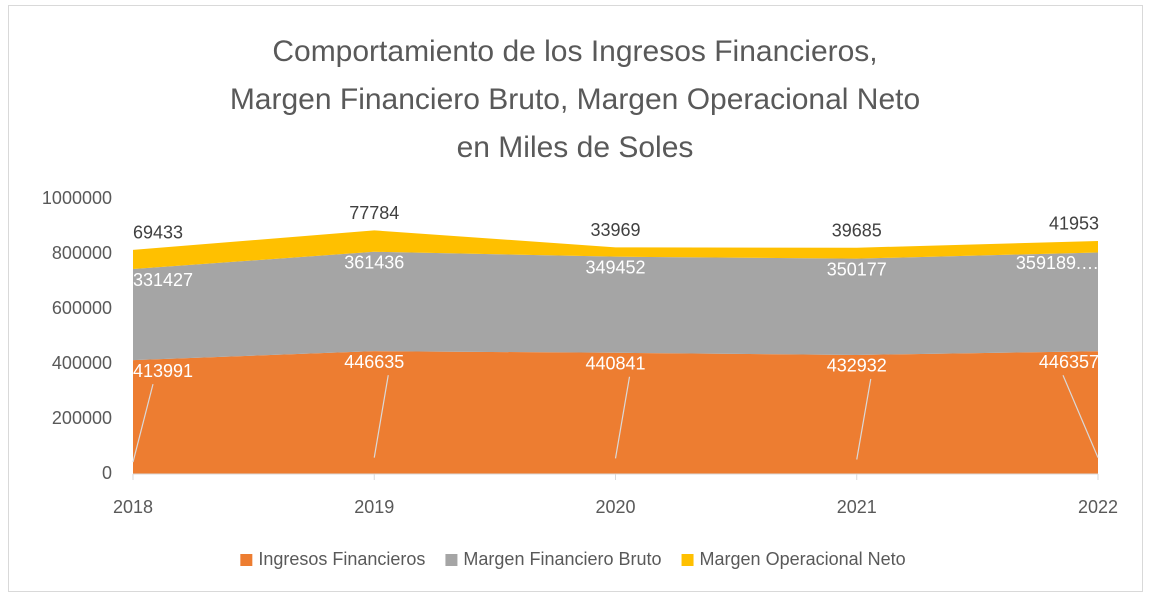 This screenshot has width=1152, height=592. Describe the element at coordinates (374, 362) in the screenshot. I see `data-label: 446635` at that location.